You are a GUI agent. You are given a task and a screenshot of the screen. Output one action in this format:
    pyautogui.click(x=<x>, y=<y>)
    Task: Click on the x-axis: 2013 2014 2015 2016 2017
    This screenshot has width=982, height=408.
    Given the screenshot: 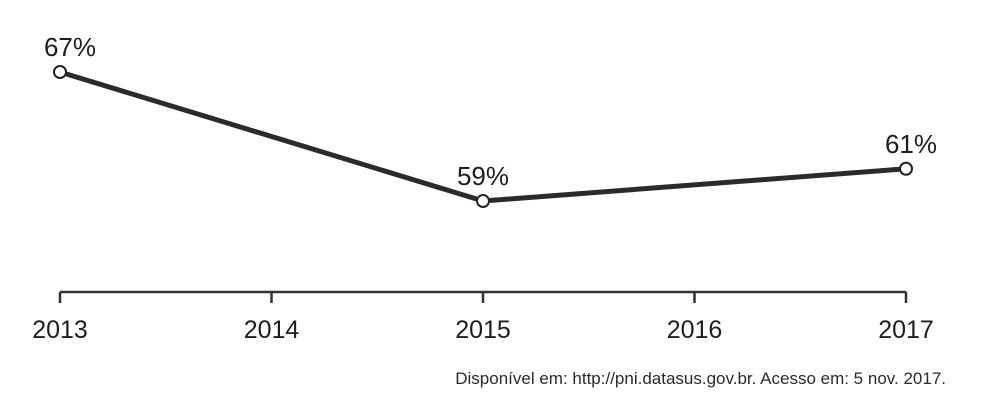 What is the action you would take?
    pyautogui.click(x=483, y=317)
    